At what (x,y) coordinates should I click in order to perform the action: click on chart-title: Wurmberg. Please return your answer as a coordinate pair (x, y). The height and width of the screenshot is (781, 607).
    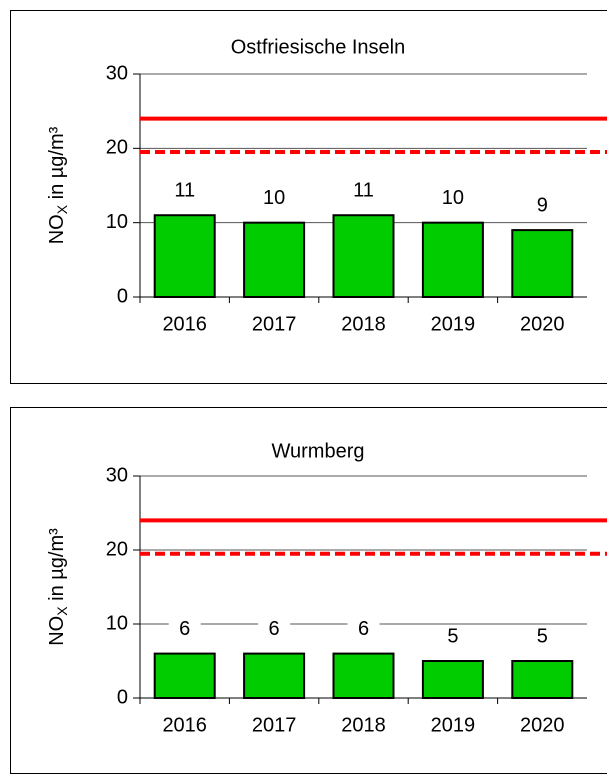
    Looking at the image, I should click on (318, 451).